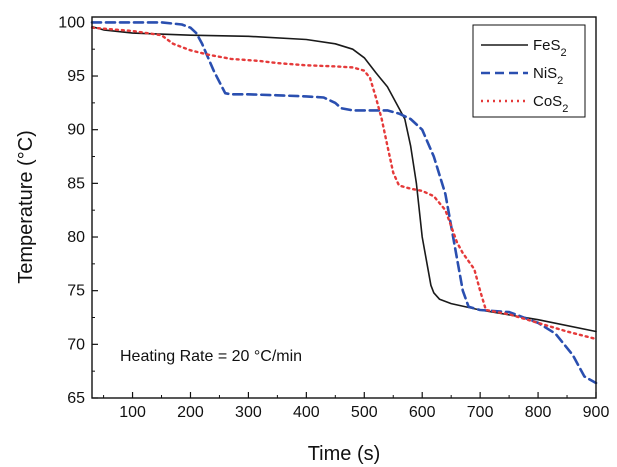 The height and width of the screenshot is (467, 617). I want to click on legend-label-cos2: CoS2, so click(550, 104).